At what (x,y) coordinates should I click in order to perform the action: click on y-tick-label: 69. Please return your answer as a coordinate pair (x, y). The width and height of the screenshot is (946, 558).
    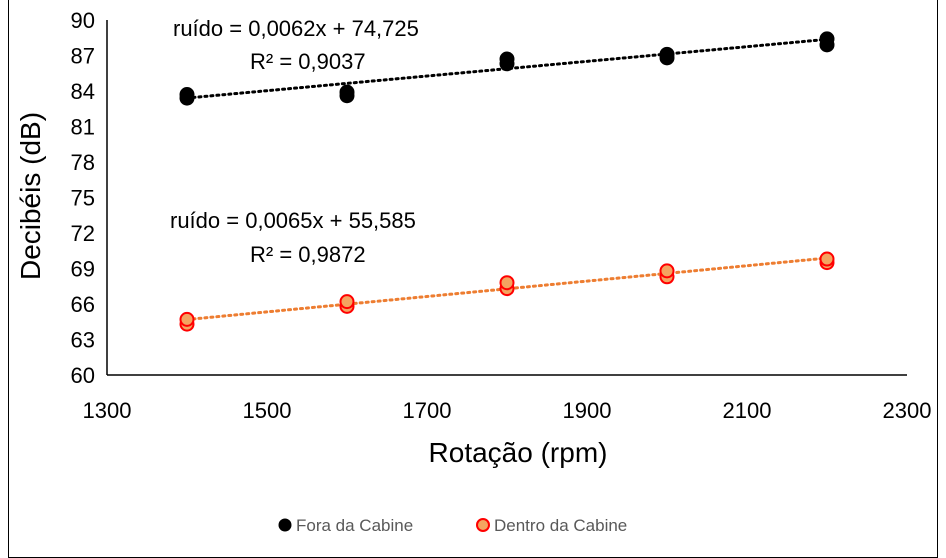
    Looking at the image, I should click on (83, 269).